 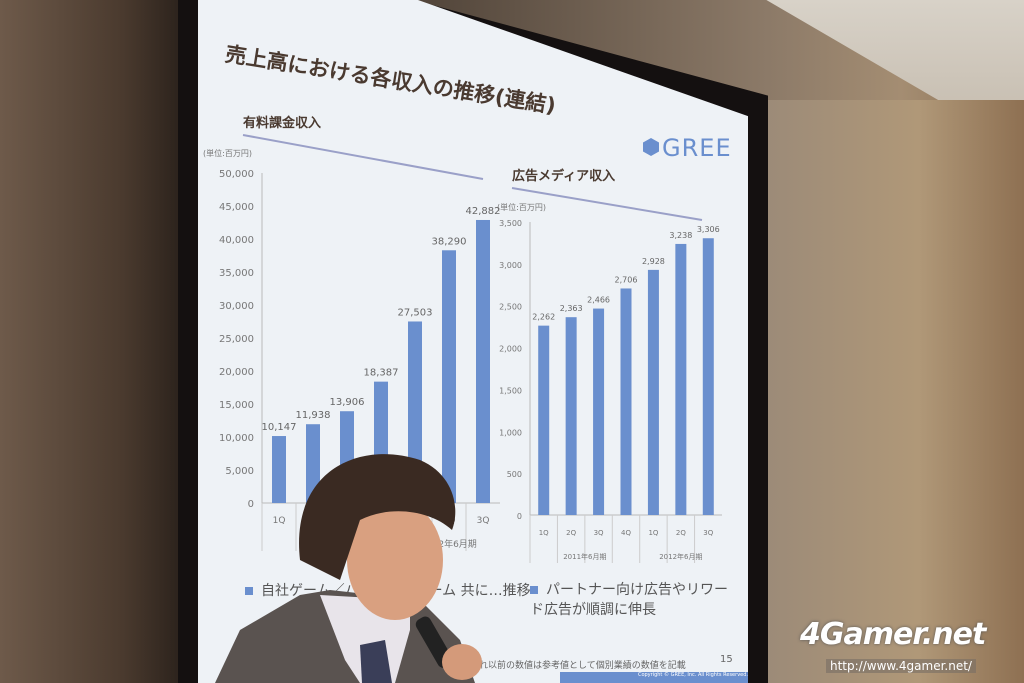 What do you see at coordinates (381, 373) in the screenshot?
I see `data-label: 18,387` at bounding box center [381, 373].